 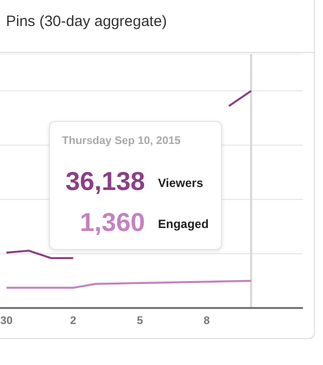 I want to click on annotation: 1,360, so click(x=112, y=222).